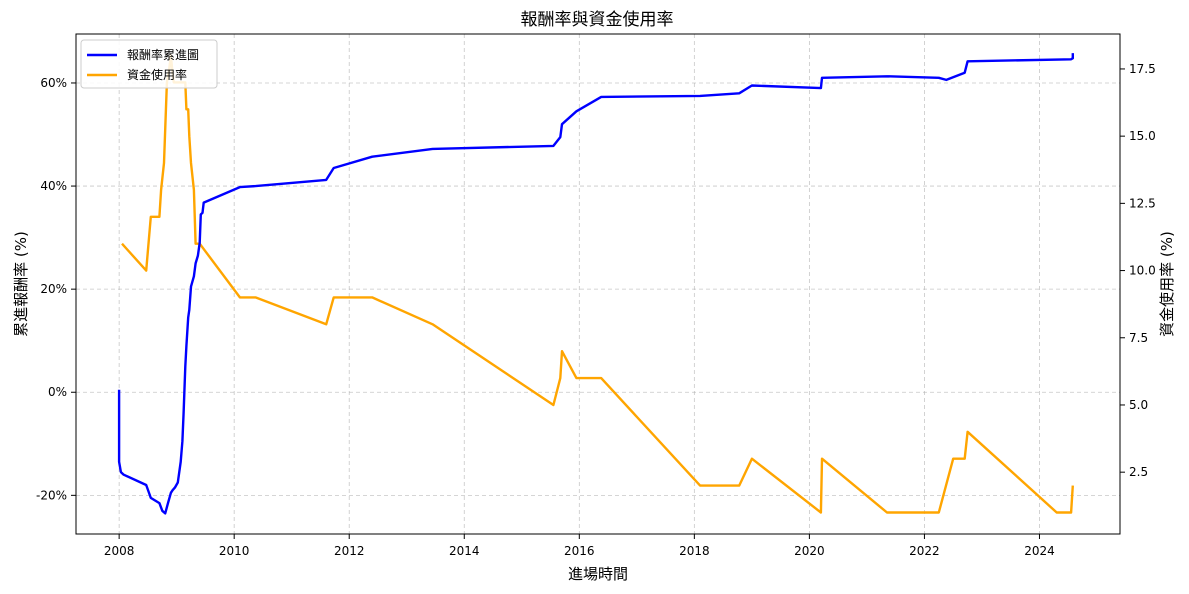  Describe the element at coordinates (234, 551) in the screenshot. I see `x-tick-label: 2010` at that location.